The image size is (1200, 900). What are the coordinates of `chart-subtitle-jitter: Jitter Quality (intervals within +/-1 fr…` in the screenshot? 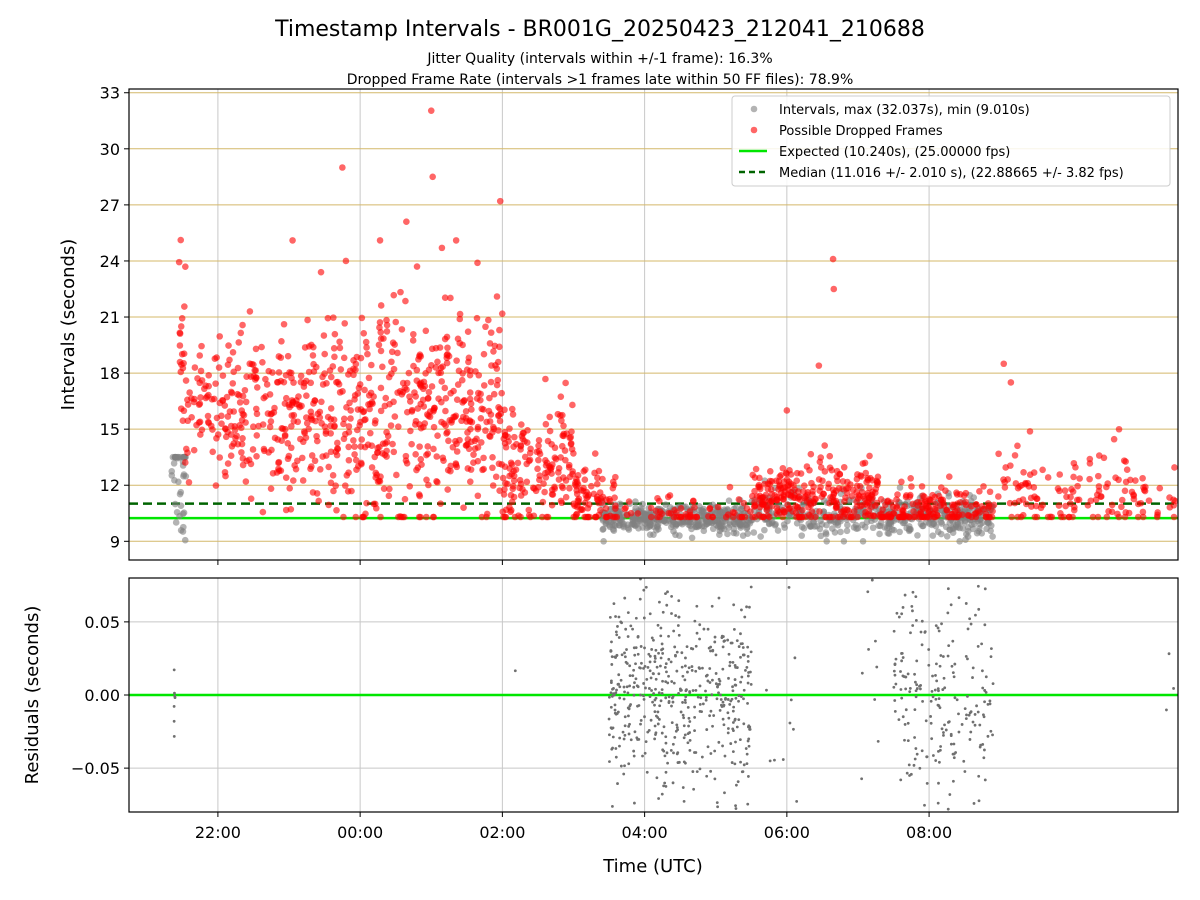 It's located at (599, 59).